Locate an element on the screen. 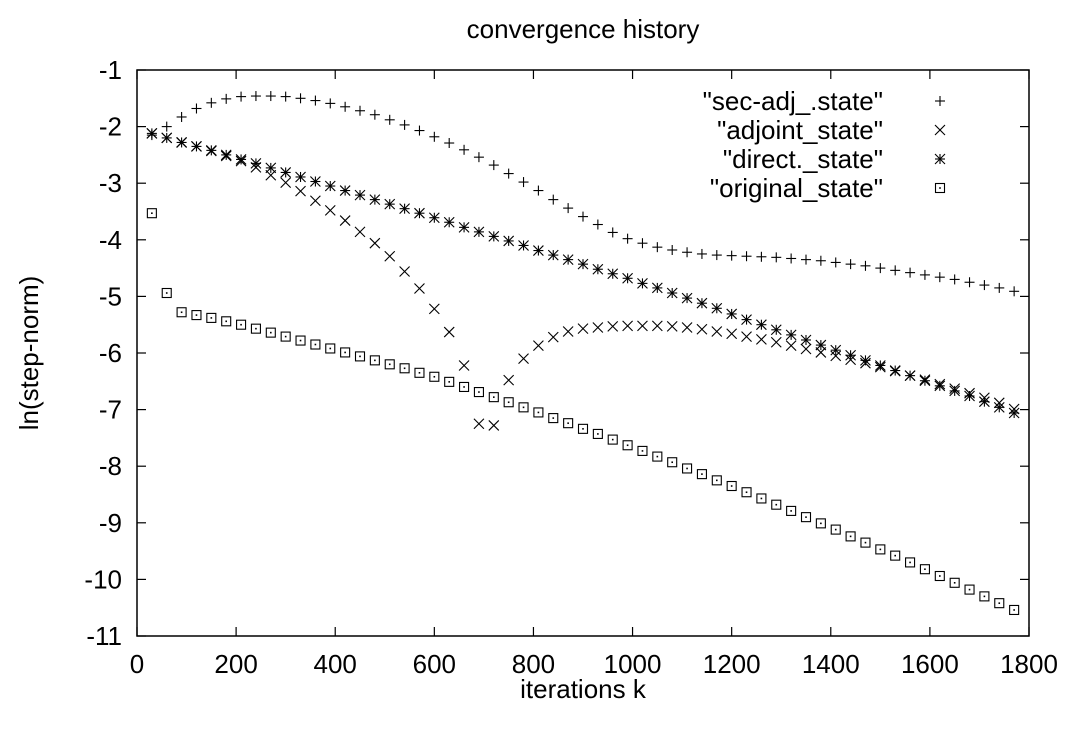  y-tick-label: -11 is located at coordinates (104, 636).